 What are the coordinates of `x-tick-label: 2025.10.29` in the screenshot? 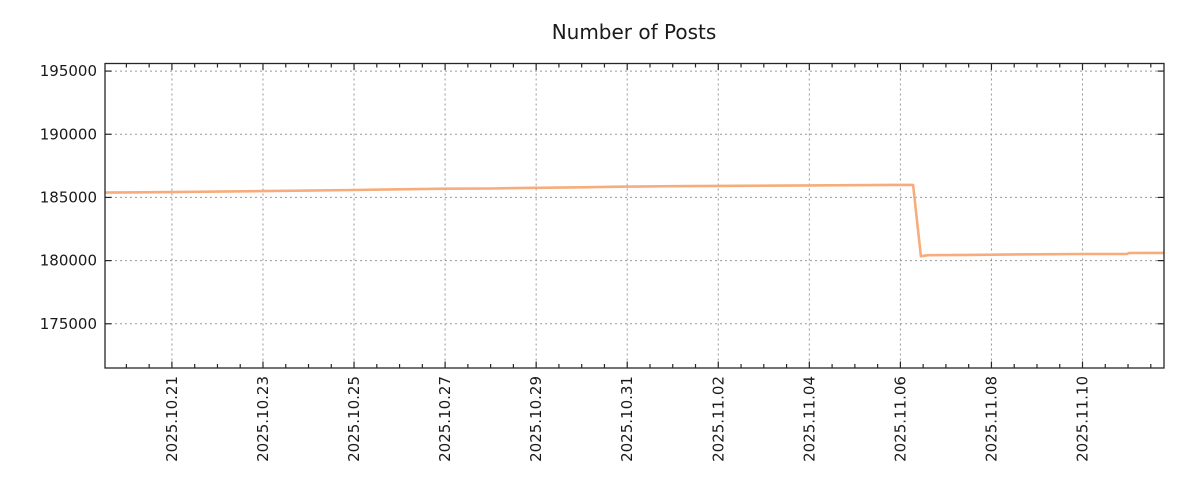 It's located at (536, 419).